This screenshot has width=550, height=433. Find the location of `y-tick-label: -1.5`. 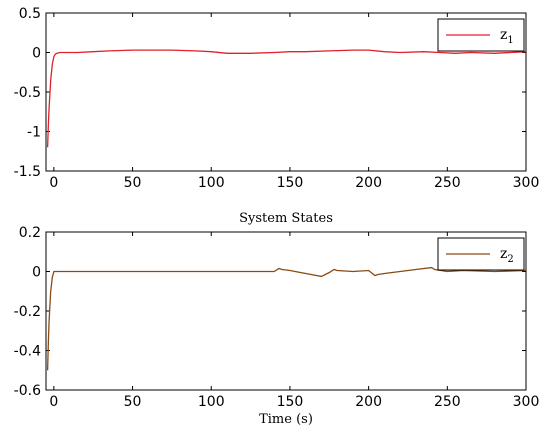

y-tick-label: -1.5 is located at coordinates (27, 172).